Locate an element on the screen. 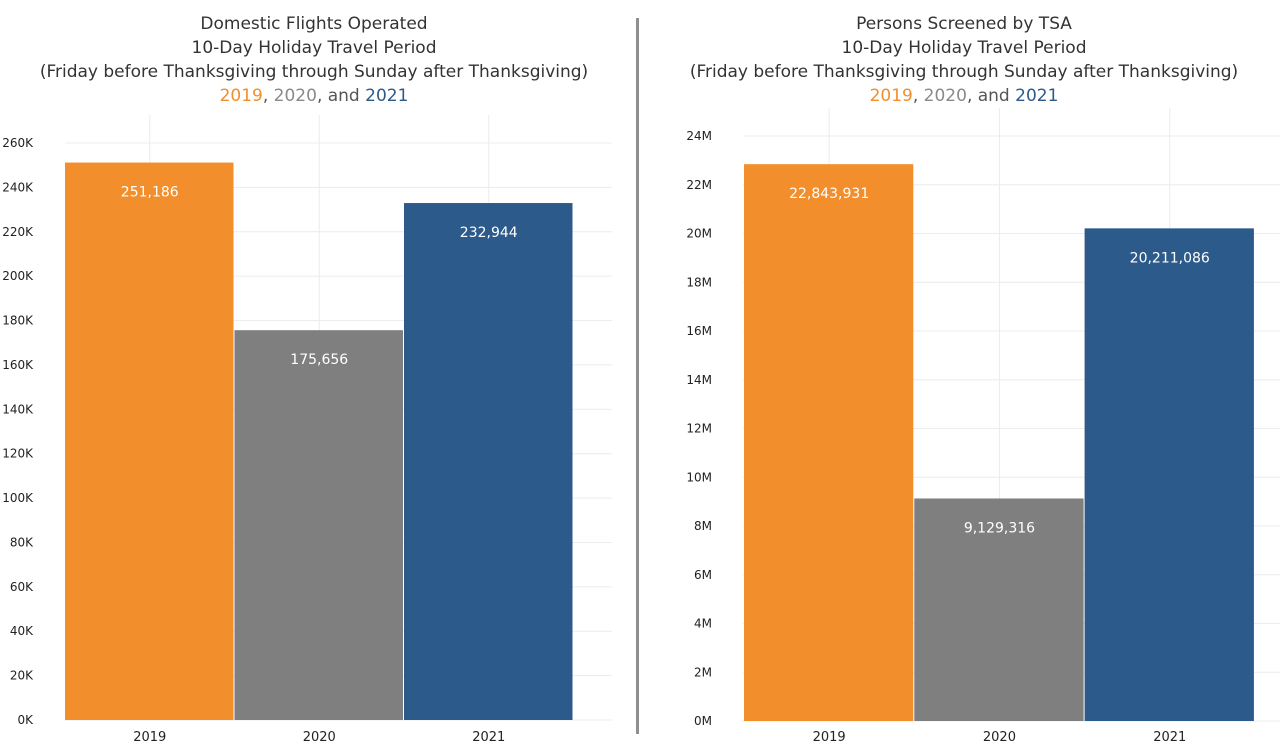 The width and height of the screenshot is (1280, 752). chart-title: Domestic Flights Operated is located at coordinates (314, 24).